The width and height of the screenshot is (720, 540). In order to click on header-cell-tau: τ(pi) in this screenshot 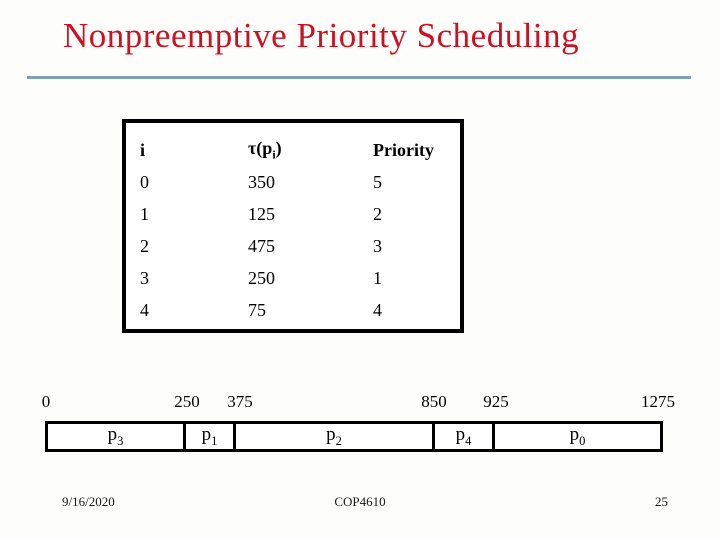, I will do `click(265, 149)`.